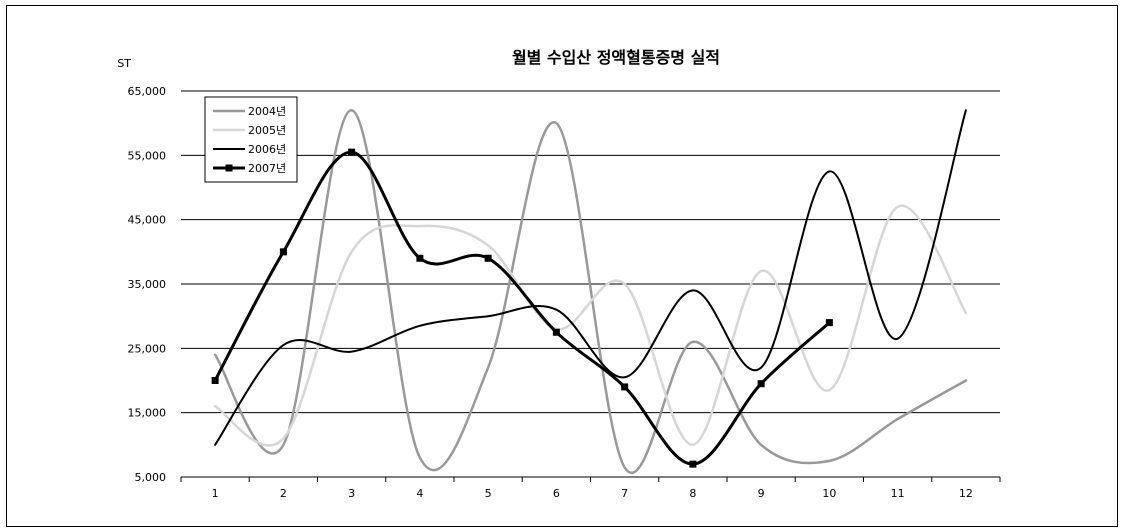 The width and height of the screenshot is (1124, 531). Describe the element at coordinates (215, 493) in the screenshot. I see `x-tick-label: 1` at that location.